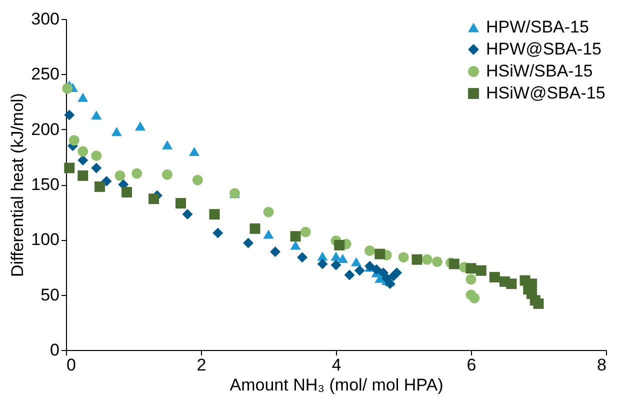  I want to click on legend-label: HSiW@SBA-15, so click(546, 93).